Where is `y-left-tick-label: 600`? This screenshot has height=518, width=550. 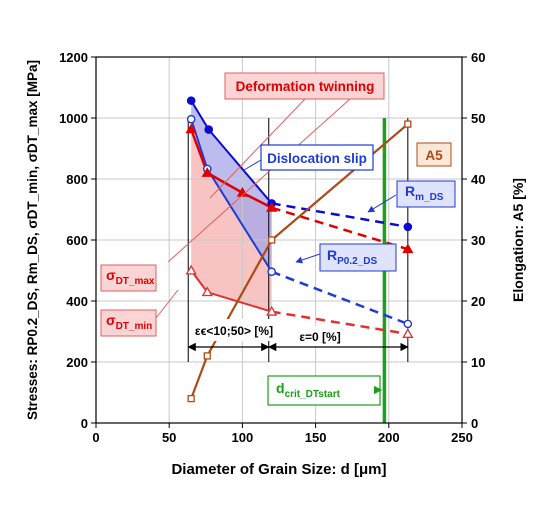
y-left-tick-label: 600 is located at coordinates (77, 240).